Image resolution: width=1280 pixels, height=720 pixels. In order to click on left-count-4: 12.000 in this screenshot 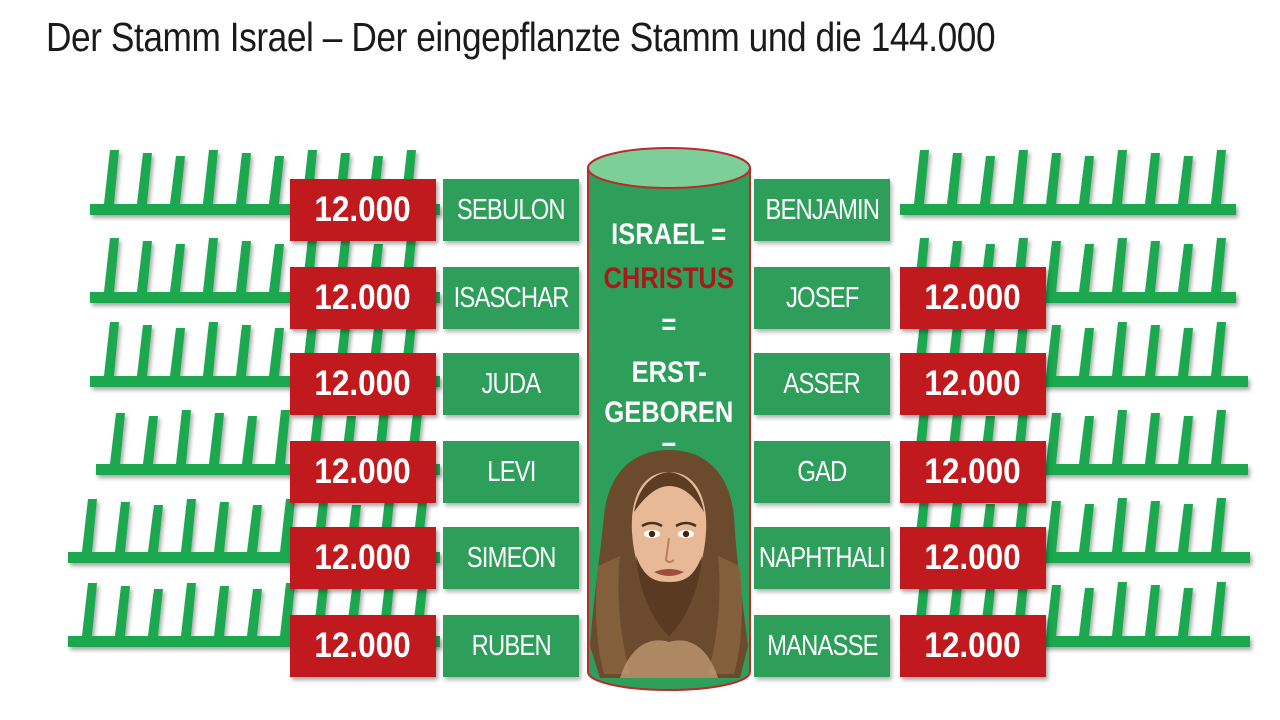, I will do `click(363, 472)`.